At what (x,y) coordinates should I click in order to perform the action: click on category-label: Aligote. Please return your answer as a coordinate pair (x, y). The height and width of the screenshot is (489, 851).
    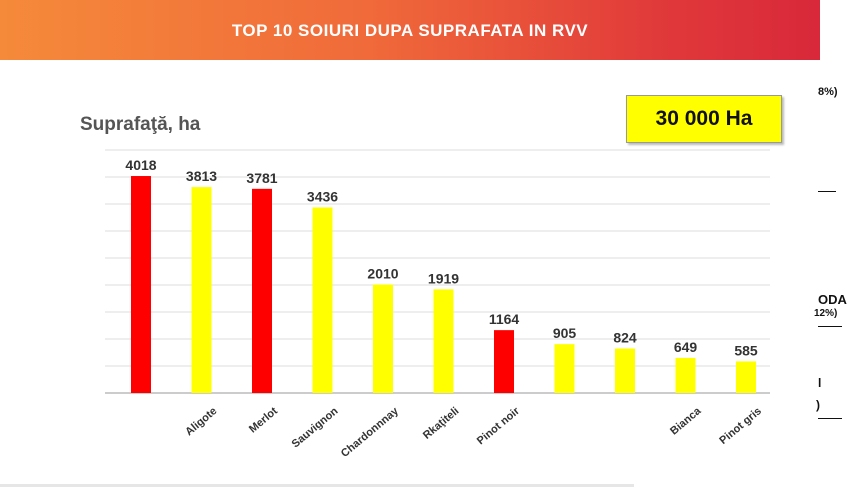
    Looking at the image, I should click on (201, 421).